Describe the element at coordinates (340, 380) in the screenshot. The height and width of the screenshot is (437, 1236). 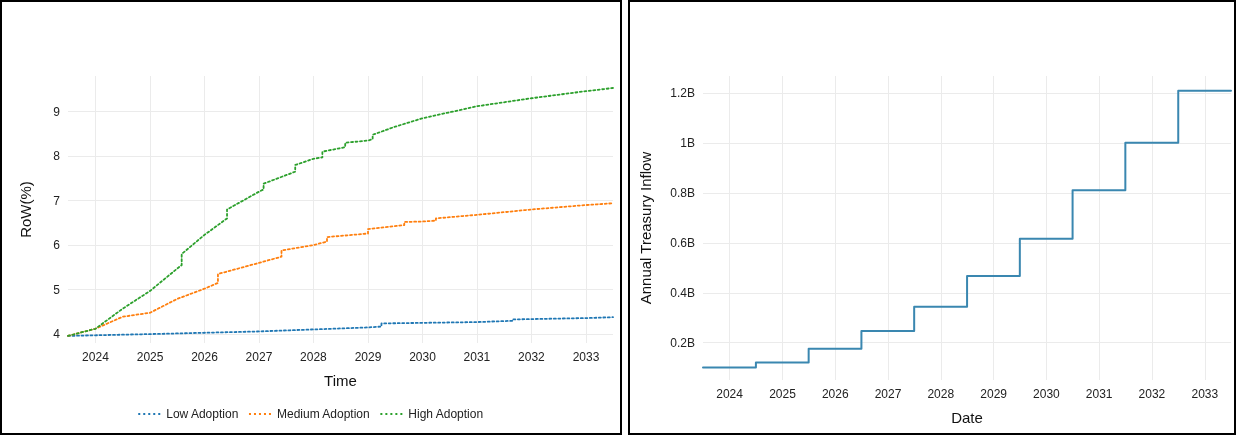
I see `x-axis-title: Time` at that location.